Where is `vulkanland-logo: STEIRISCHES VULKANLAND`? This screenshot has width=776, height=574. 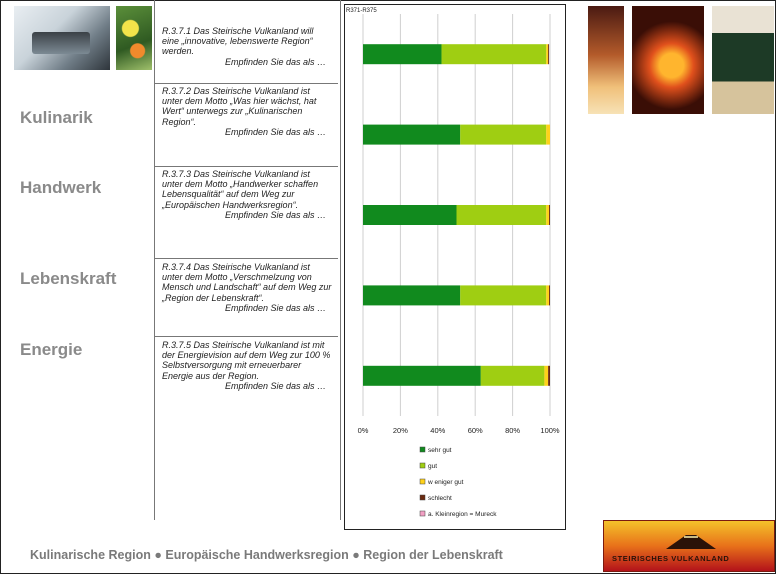
vulkanland-logo: STEIRISCHES VULKANLAND is located at coordinates (689, 546).